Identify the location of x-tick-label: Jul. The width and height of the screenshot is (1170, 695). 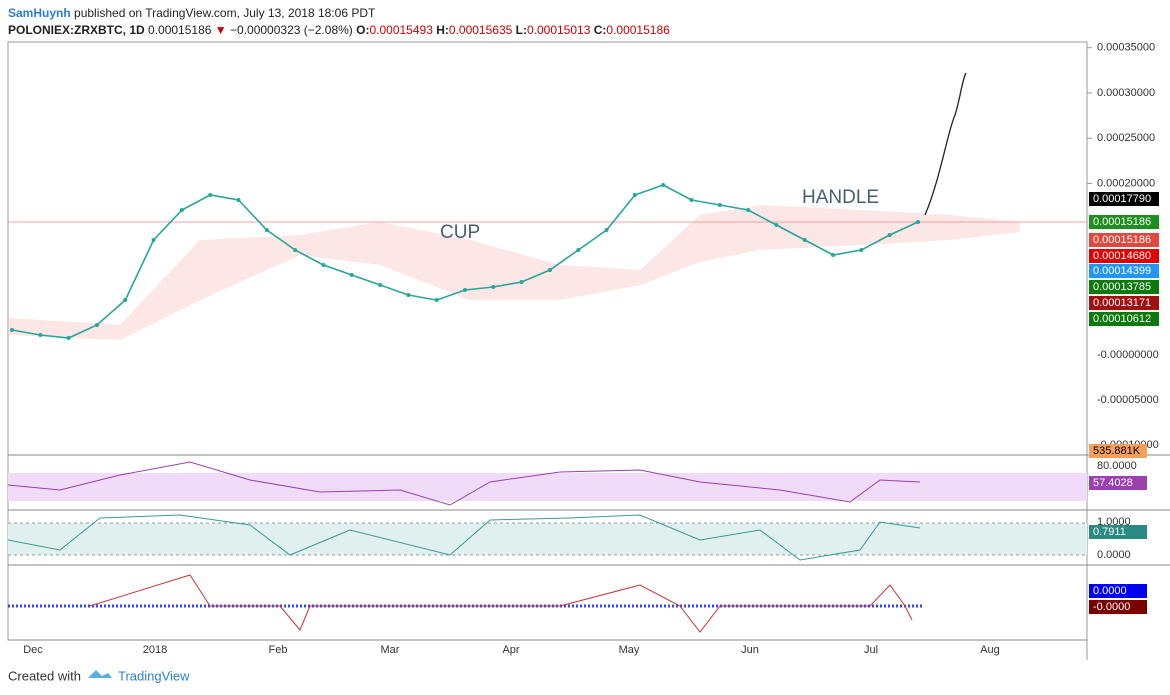
(871, 650).